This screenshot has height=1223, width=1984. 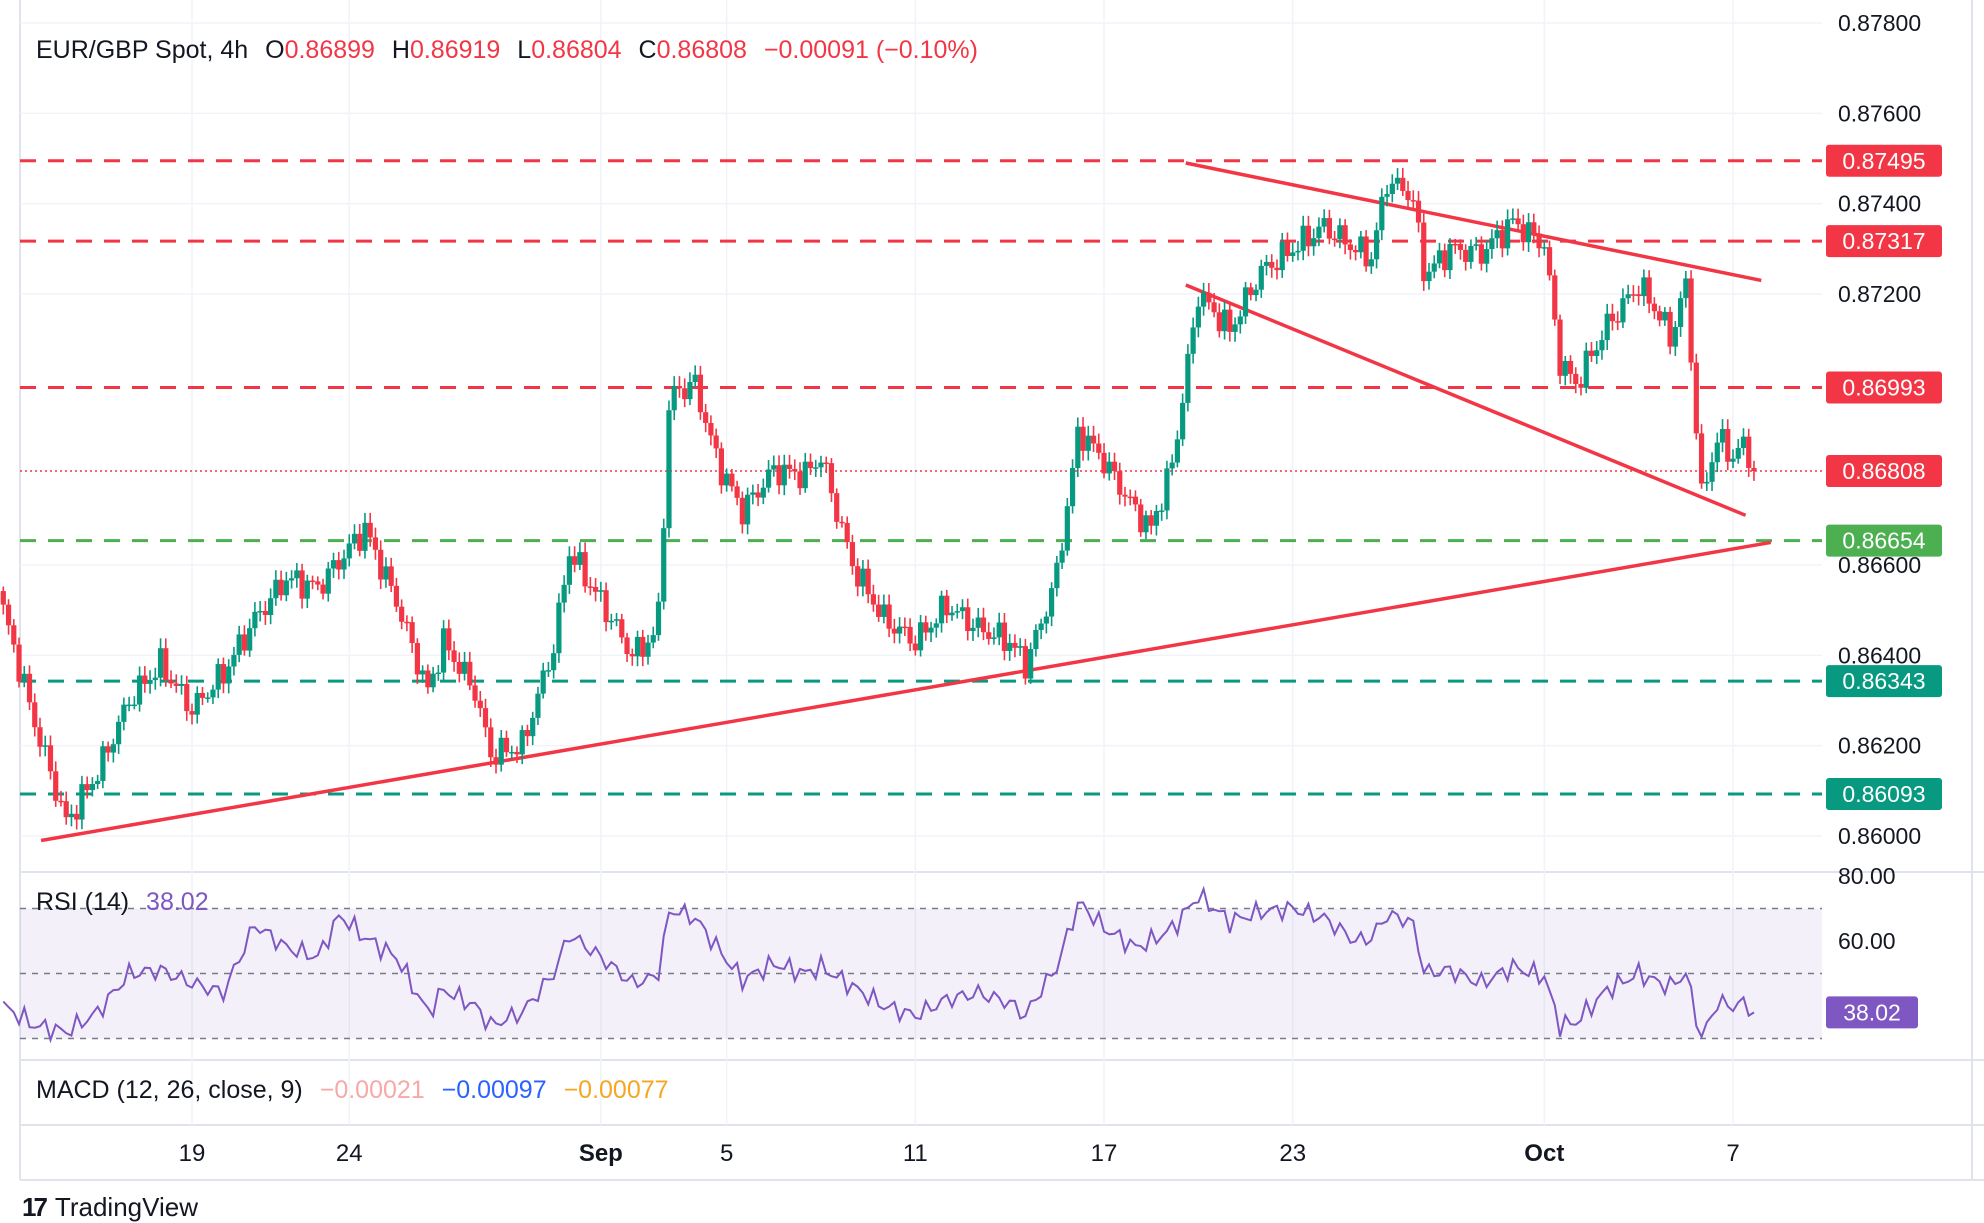 I want to click on level-badge-label: 0.87495, so click(x=1883, y=161).